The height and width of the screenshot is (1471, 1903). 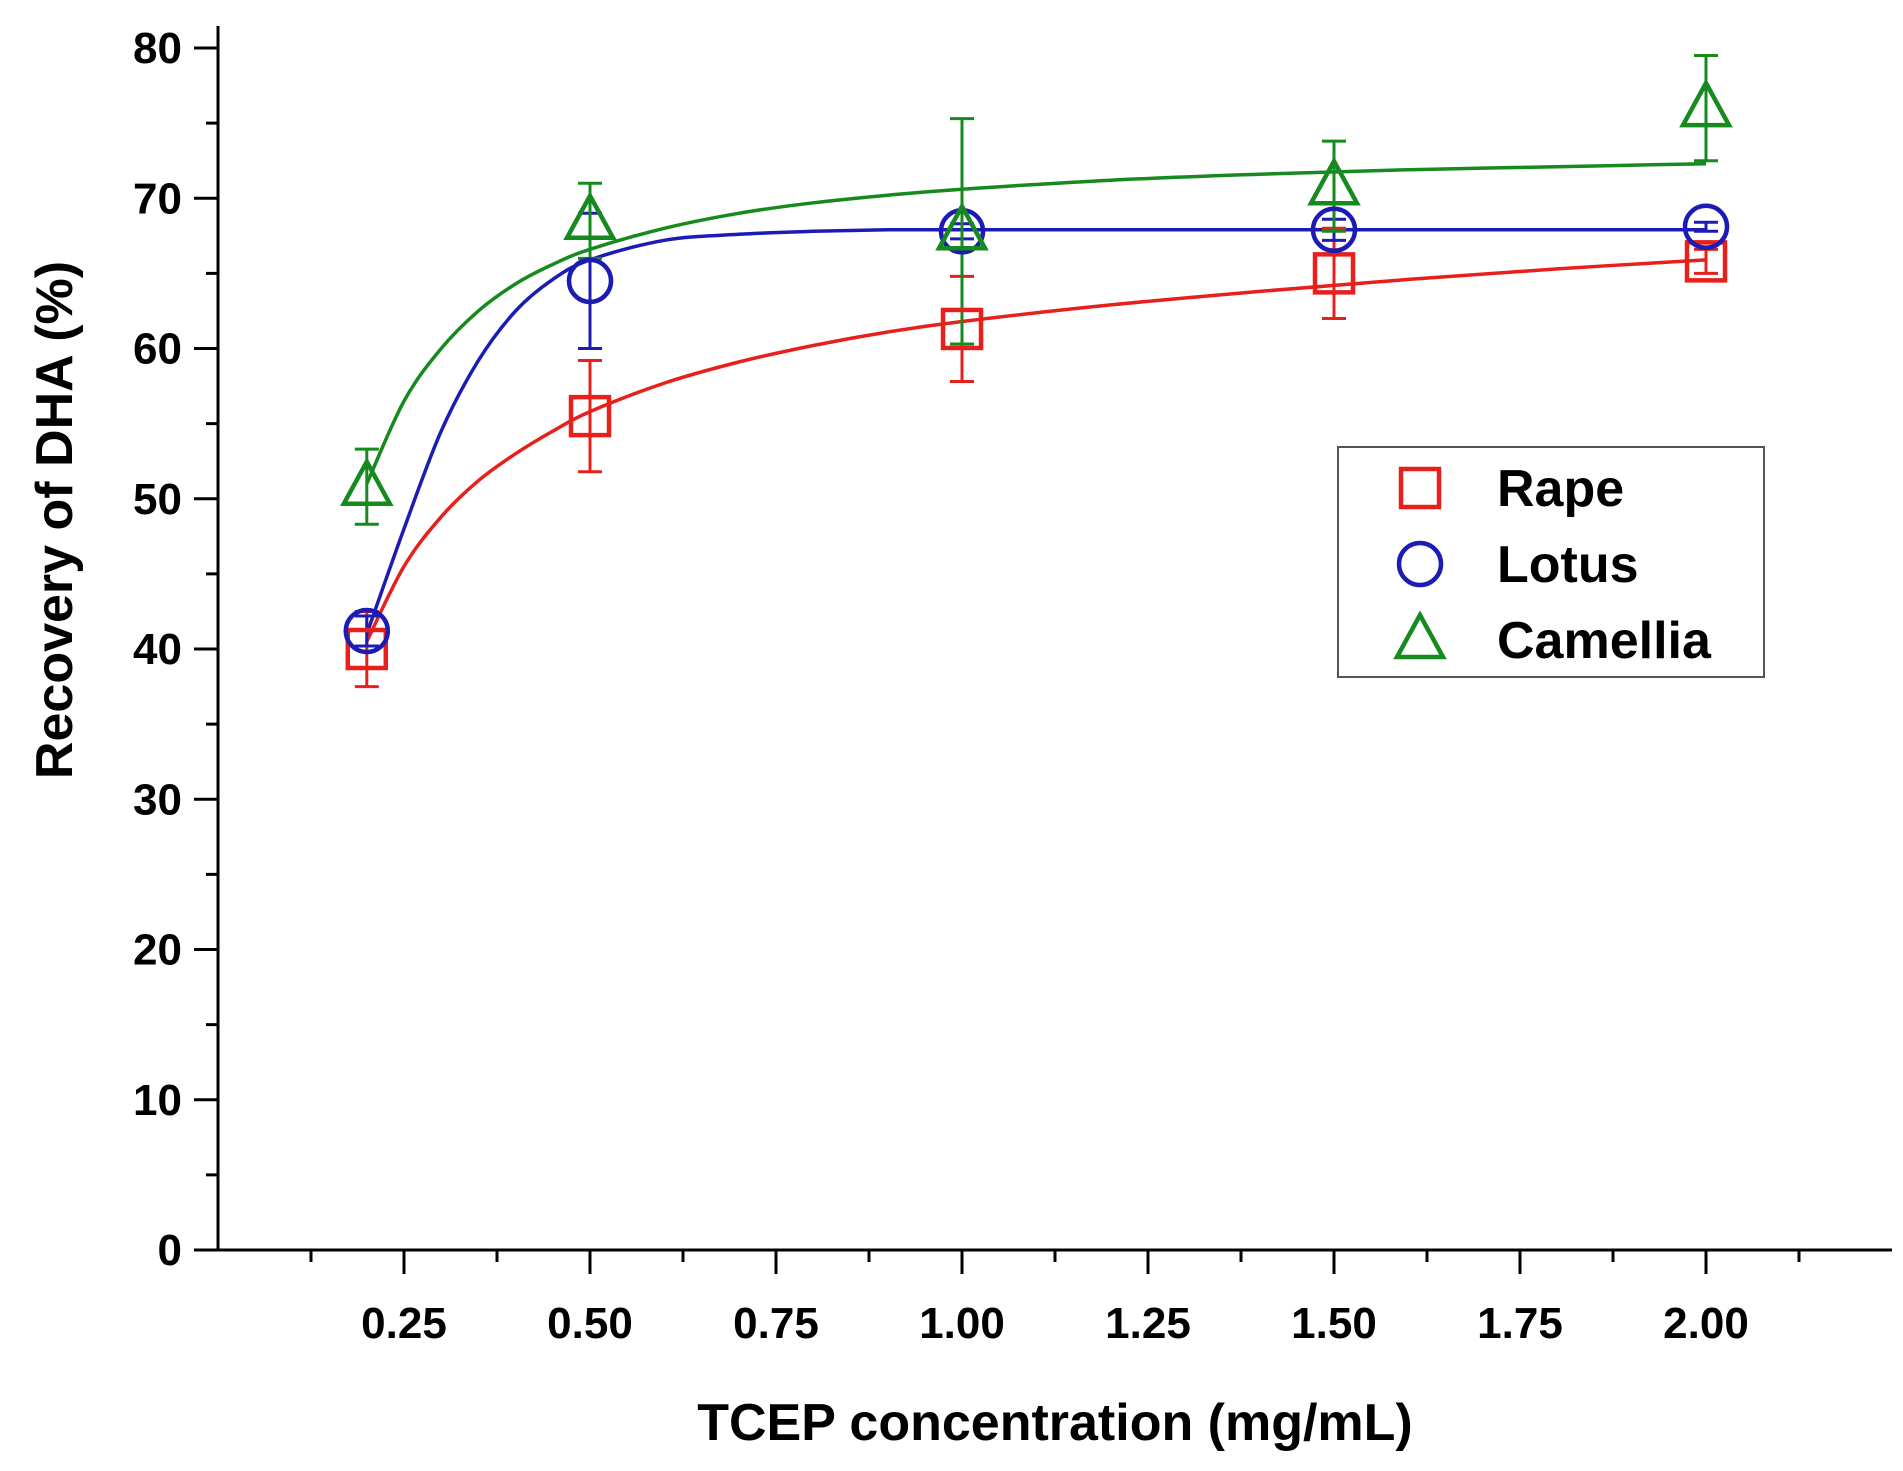 What do you see at coordinates (590, 1323) in the screenshot?
I see `x-tick-label: 0.50` at bounding box center [590, 1323].